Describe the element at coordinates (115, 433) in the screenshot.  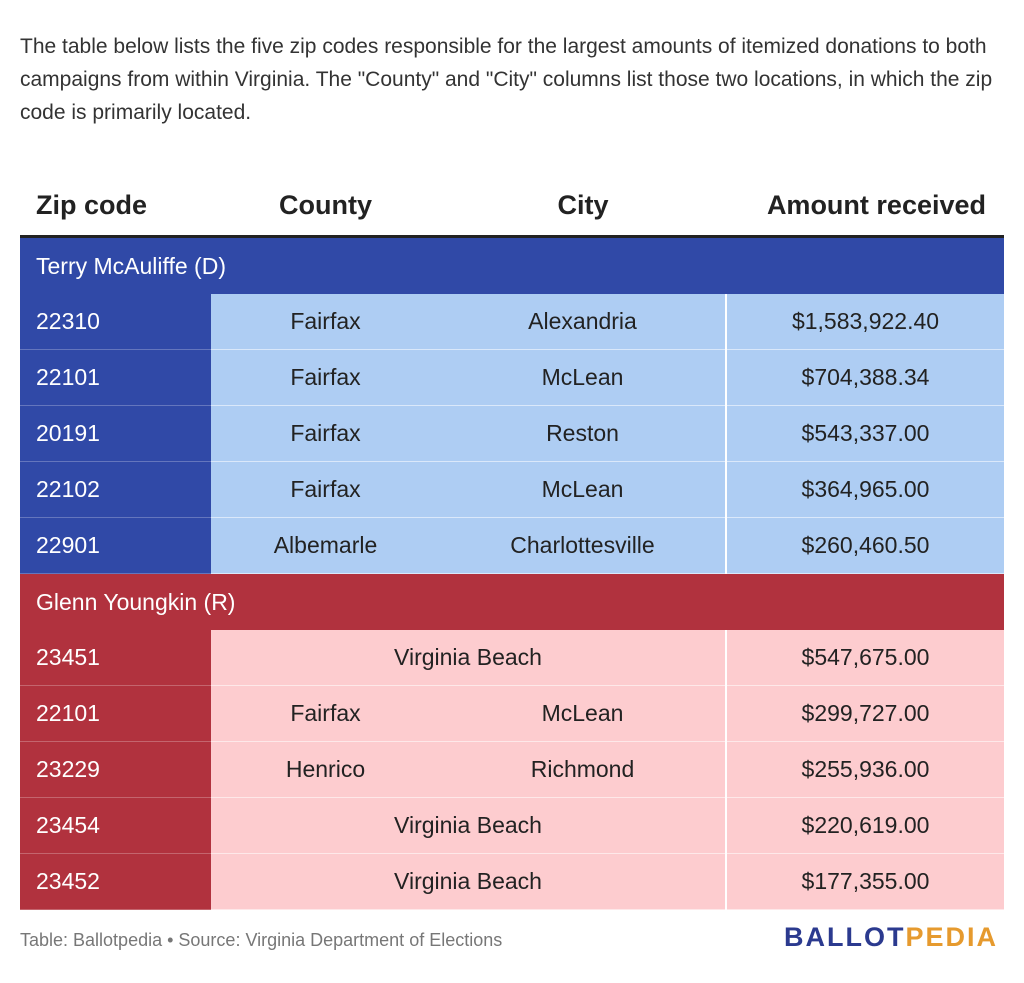
I see `zip-cell: 20191` at that location.